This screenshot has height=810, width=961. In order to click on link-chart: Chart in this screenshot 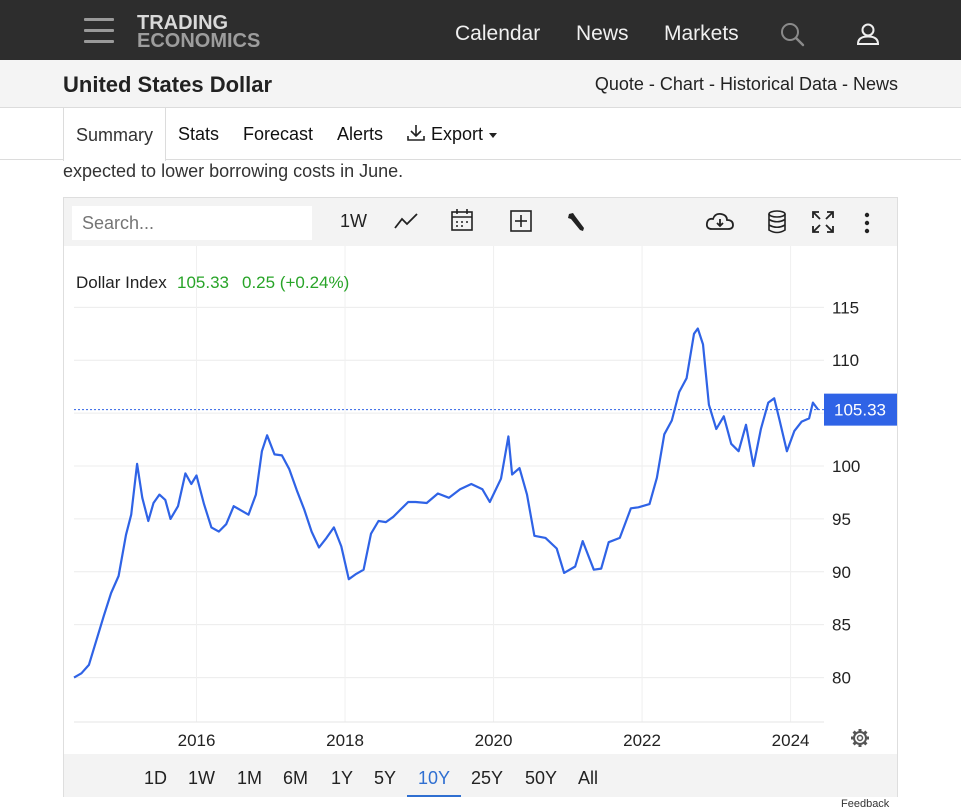, I will do `click(681, 84)`.